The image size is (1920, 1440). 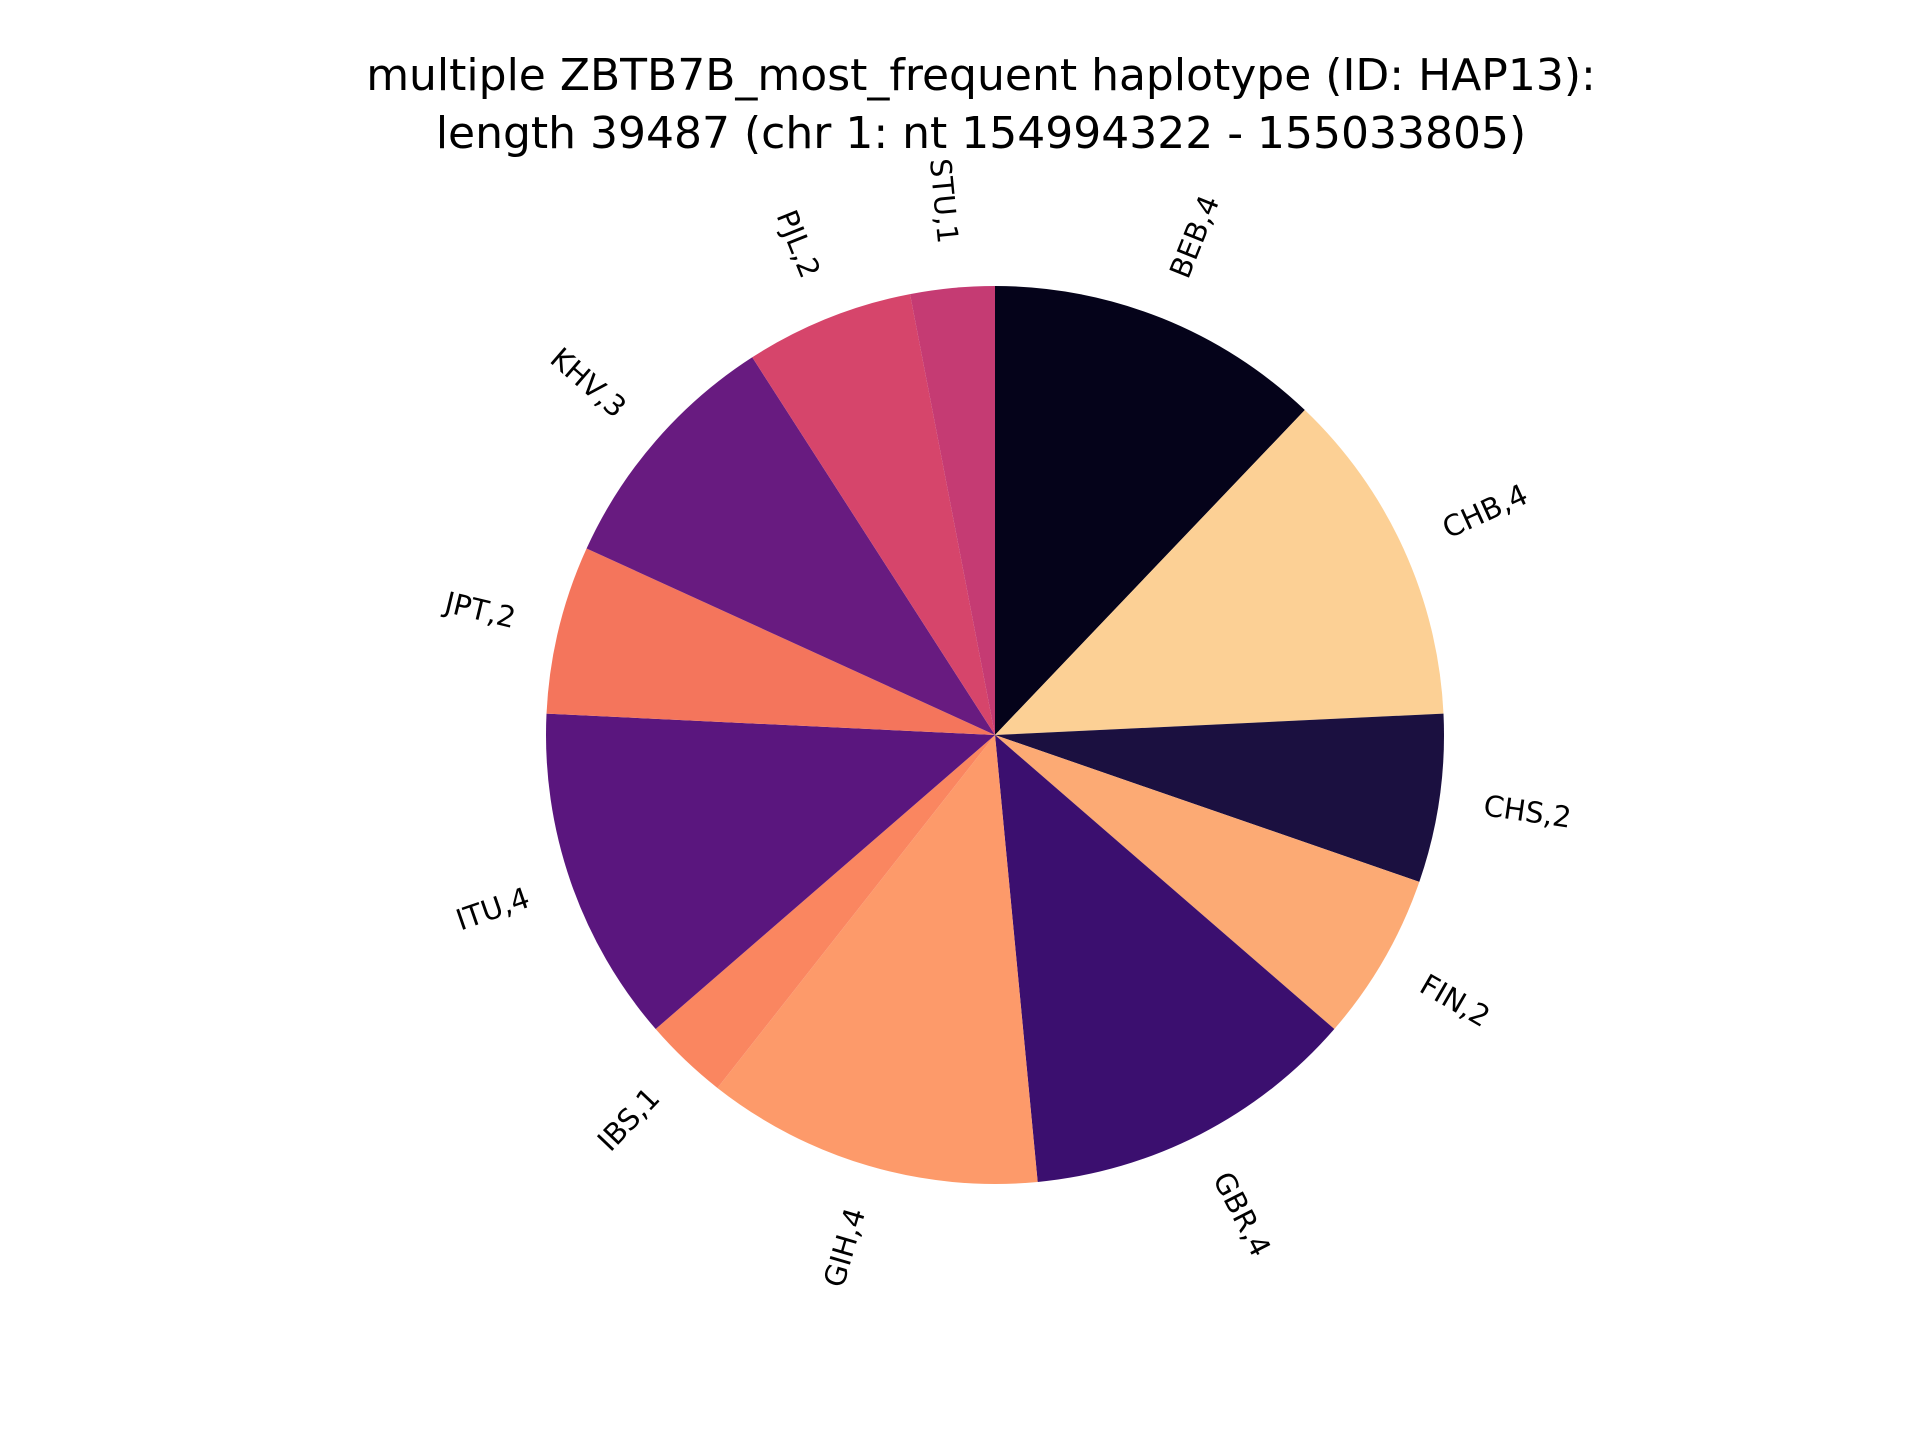 What do you see at coordinates (873, 514) in the screenshot?
I see `pie-slice-pjl` at bounding box center [873, 514].